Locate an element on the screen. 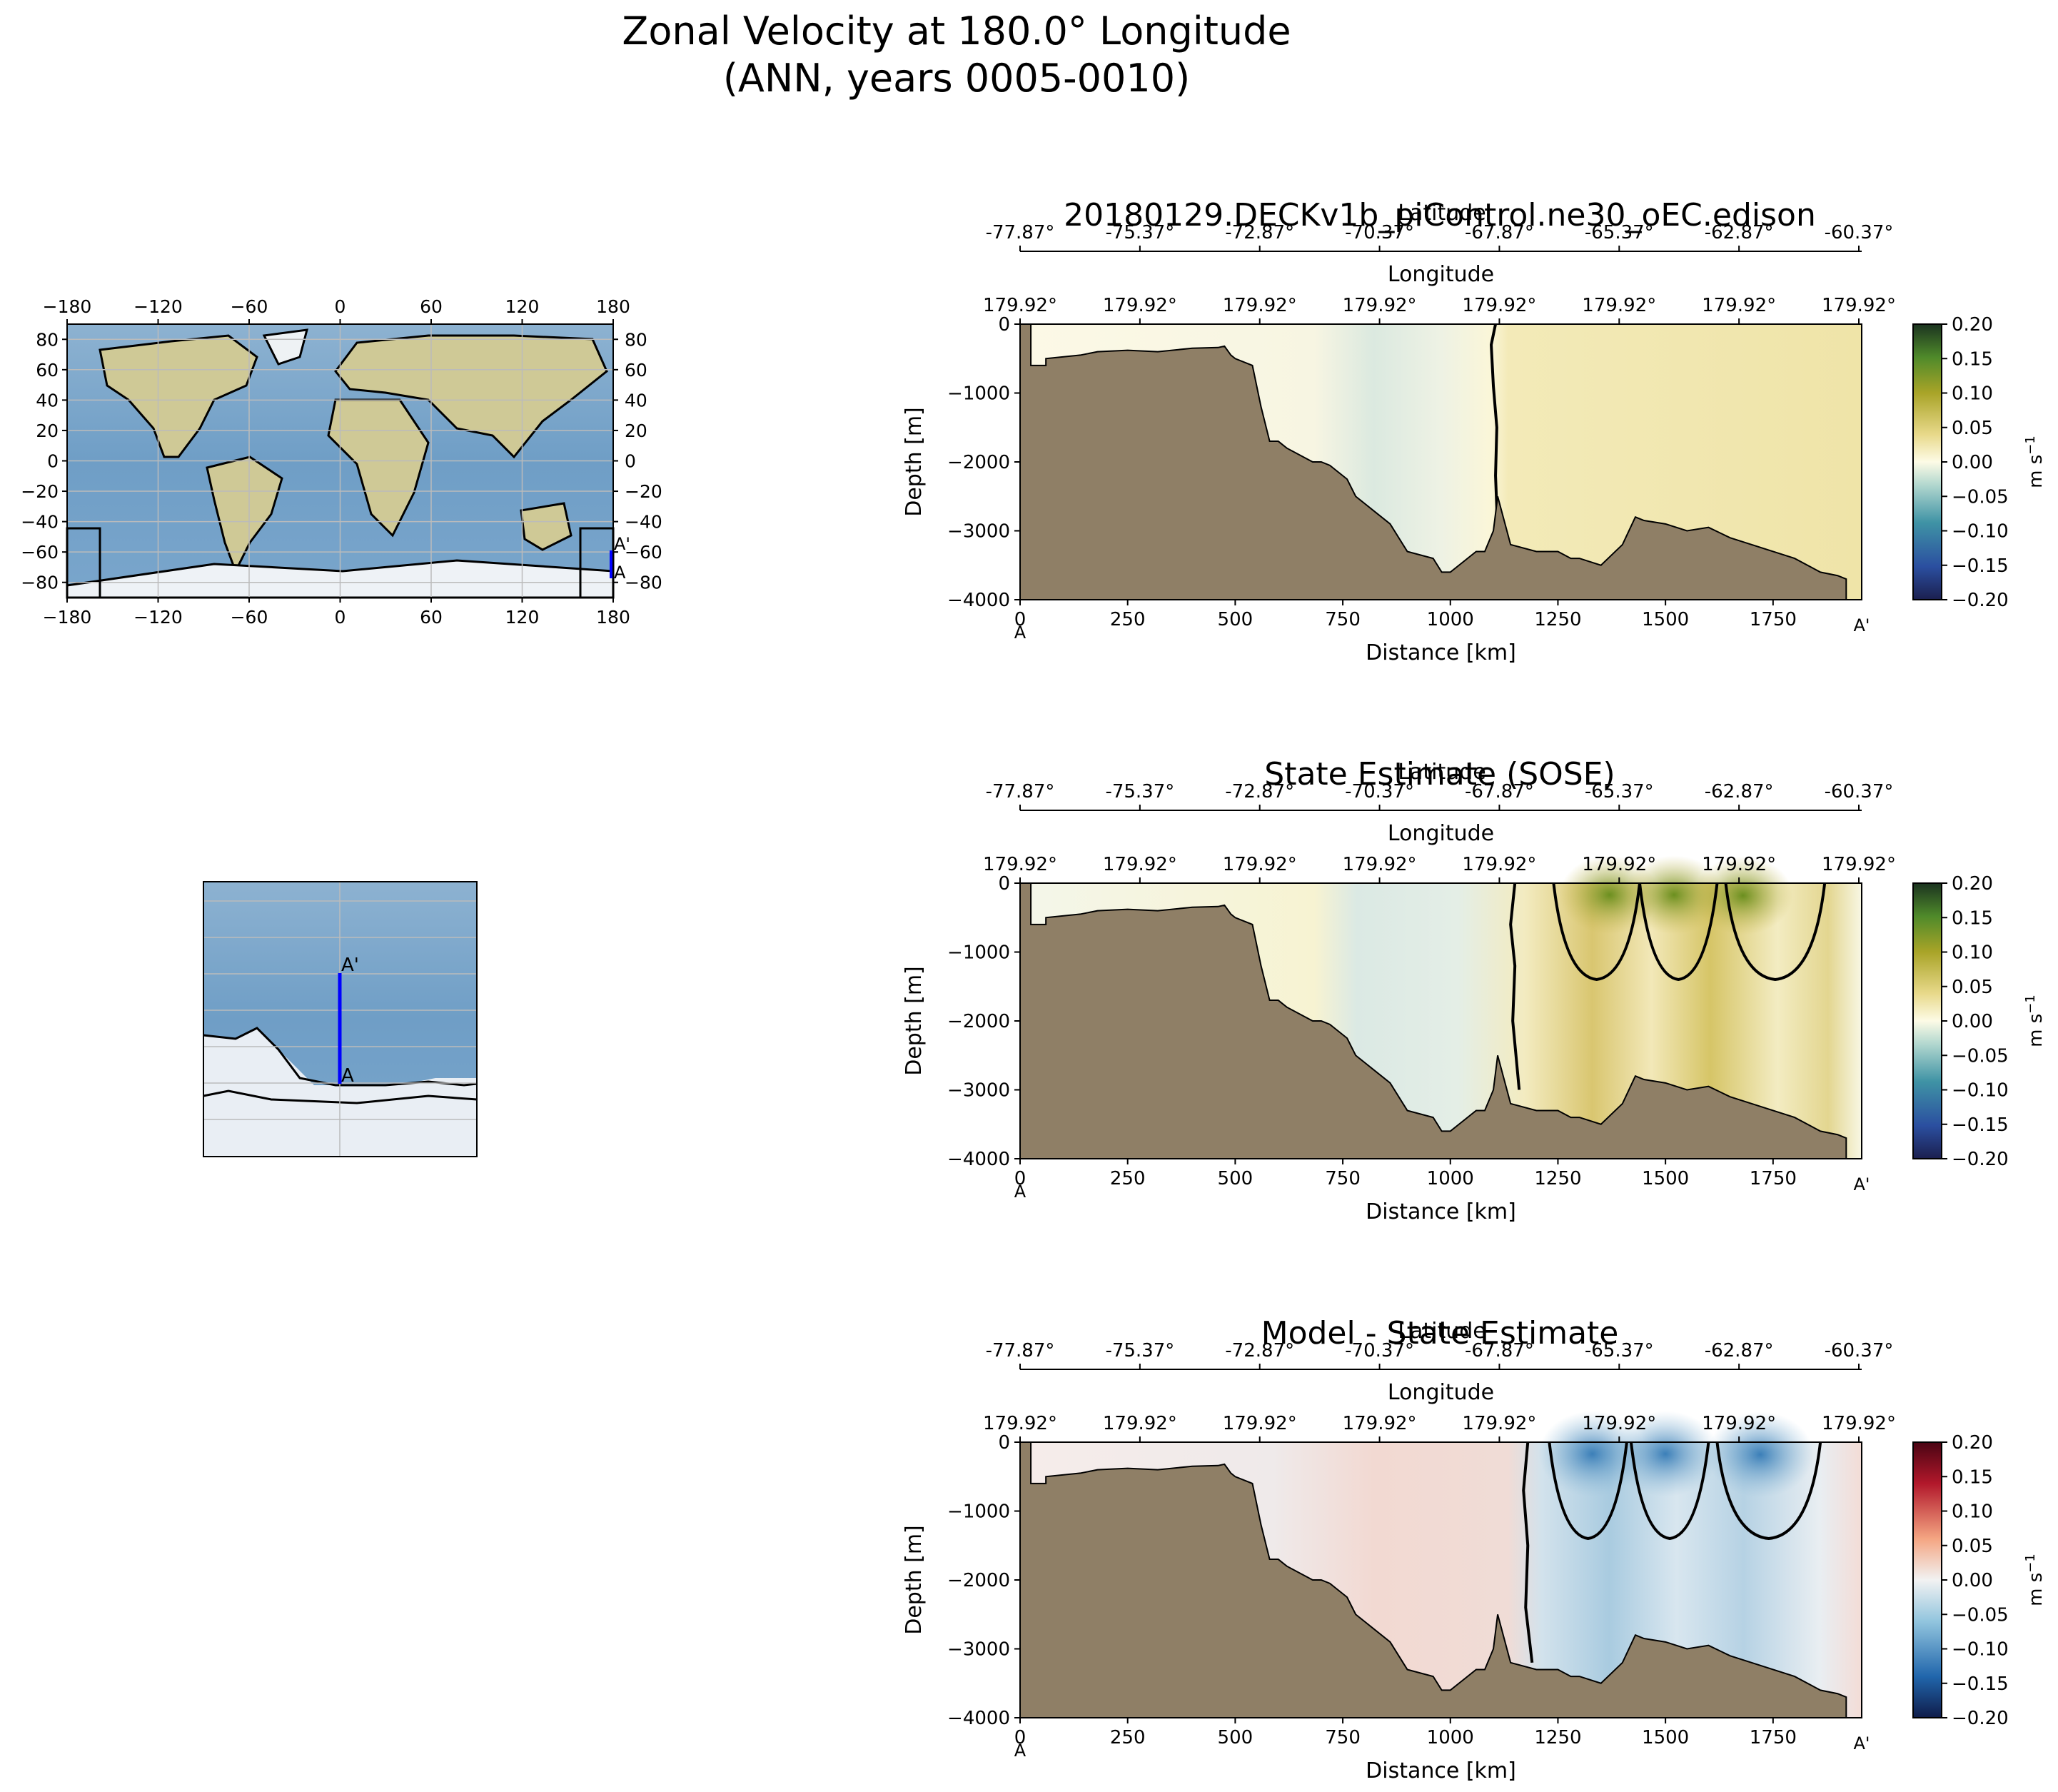  figure-title-line1: Zonal Velocity at 180.0° Longitude is located at coordinates (956, 32).